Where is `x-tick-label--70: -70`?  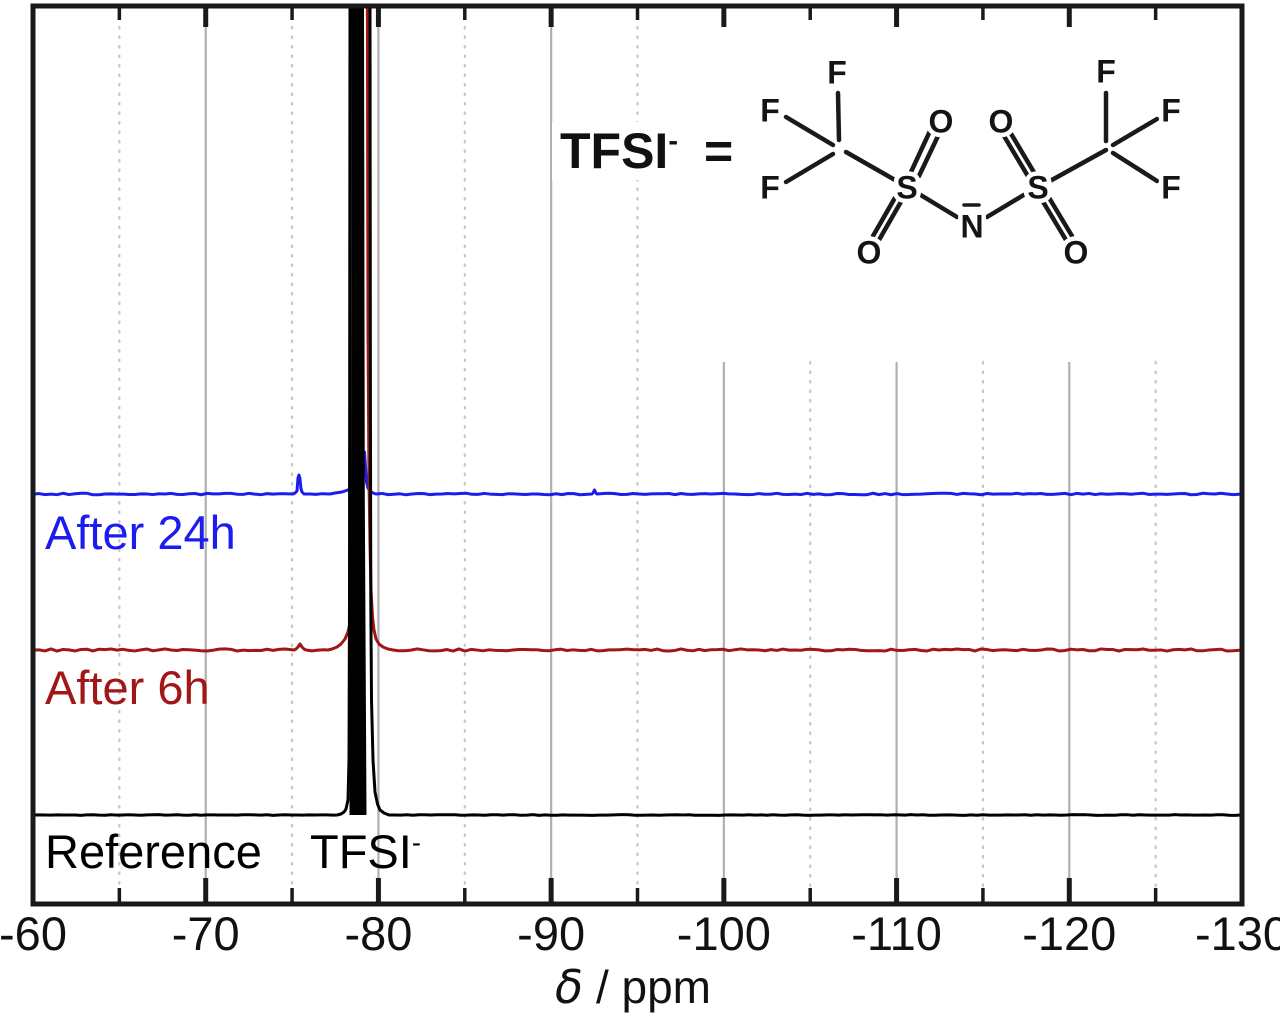
x-tick-label--70: -70 is located at coordinates (205, 933).